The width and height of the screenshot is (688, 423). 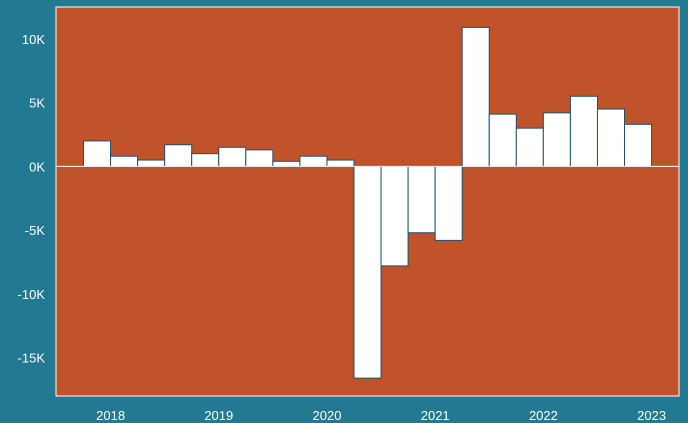 What do you see at coordinates (286, 163) in the screenshot?
I see `bar-2019-Q3` at bounding box center [286, 163].